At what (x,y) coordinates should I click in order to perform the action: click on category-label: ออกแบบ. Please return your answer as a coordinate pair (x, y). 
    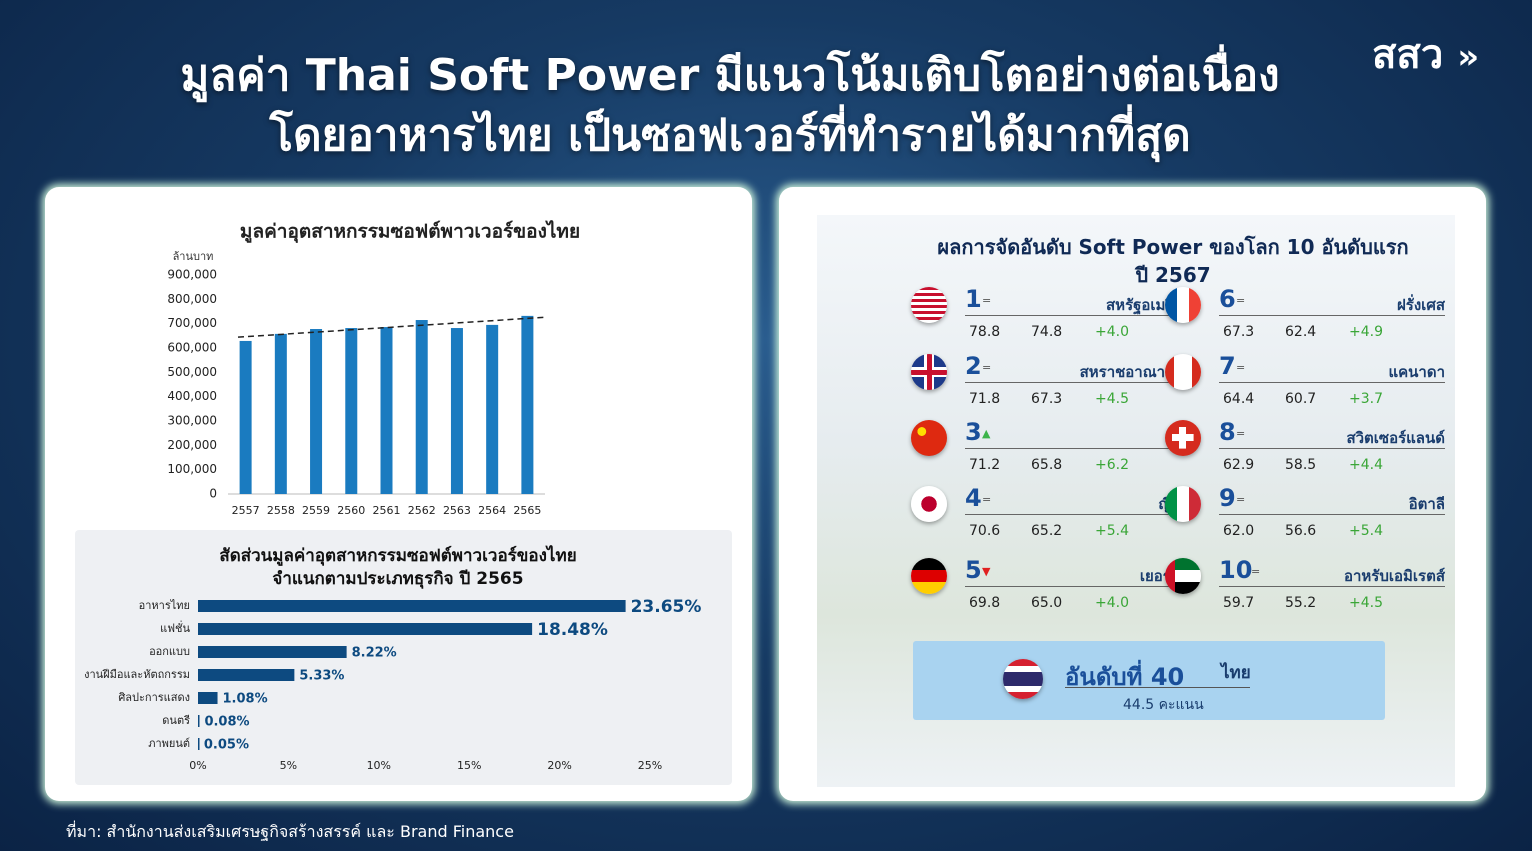
    Looking at the image, I should click on (169, 651).